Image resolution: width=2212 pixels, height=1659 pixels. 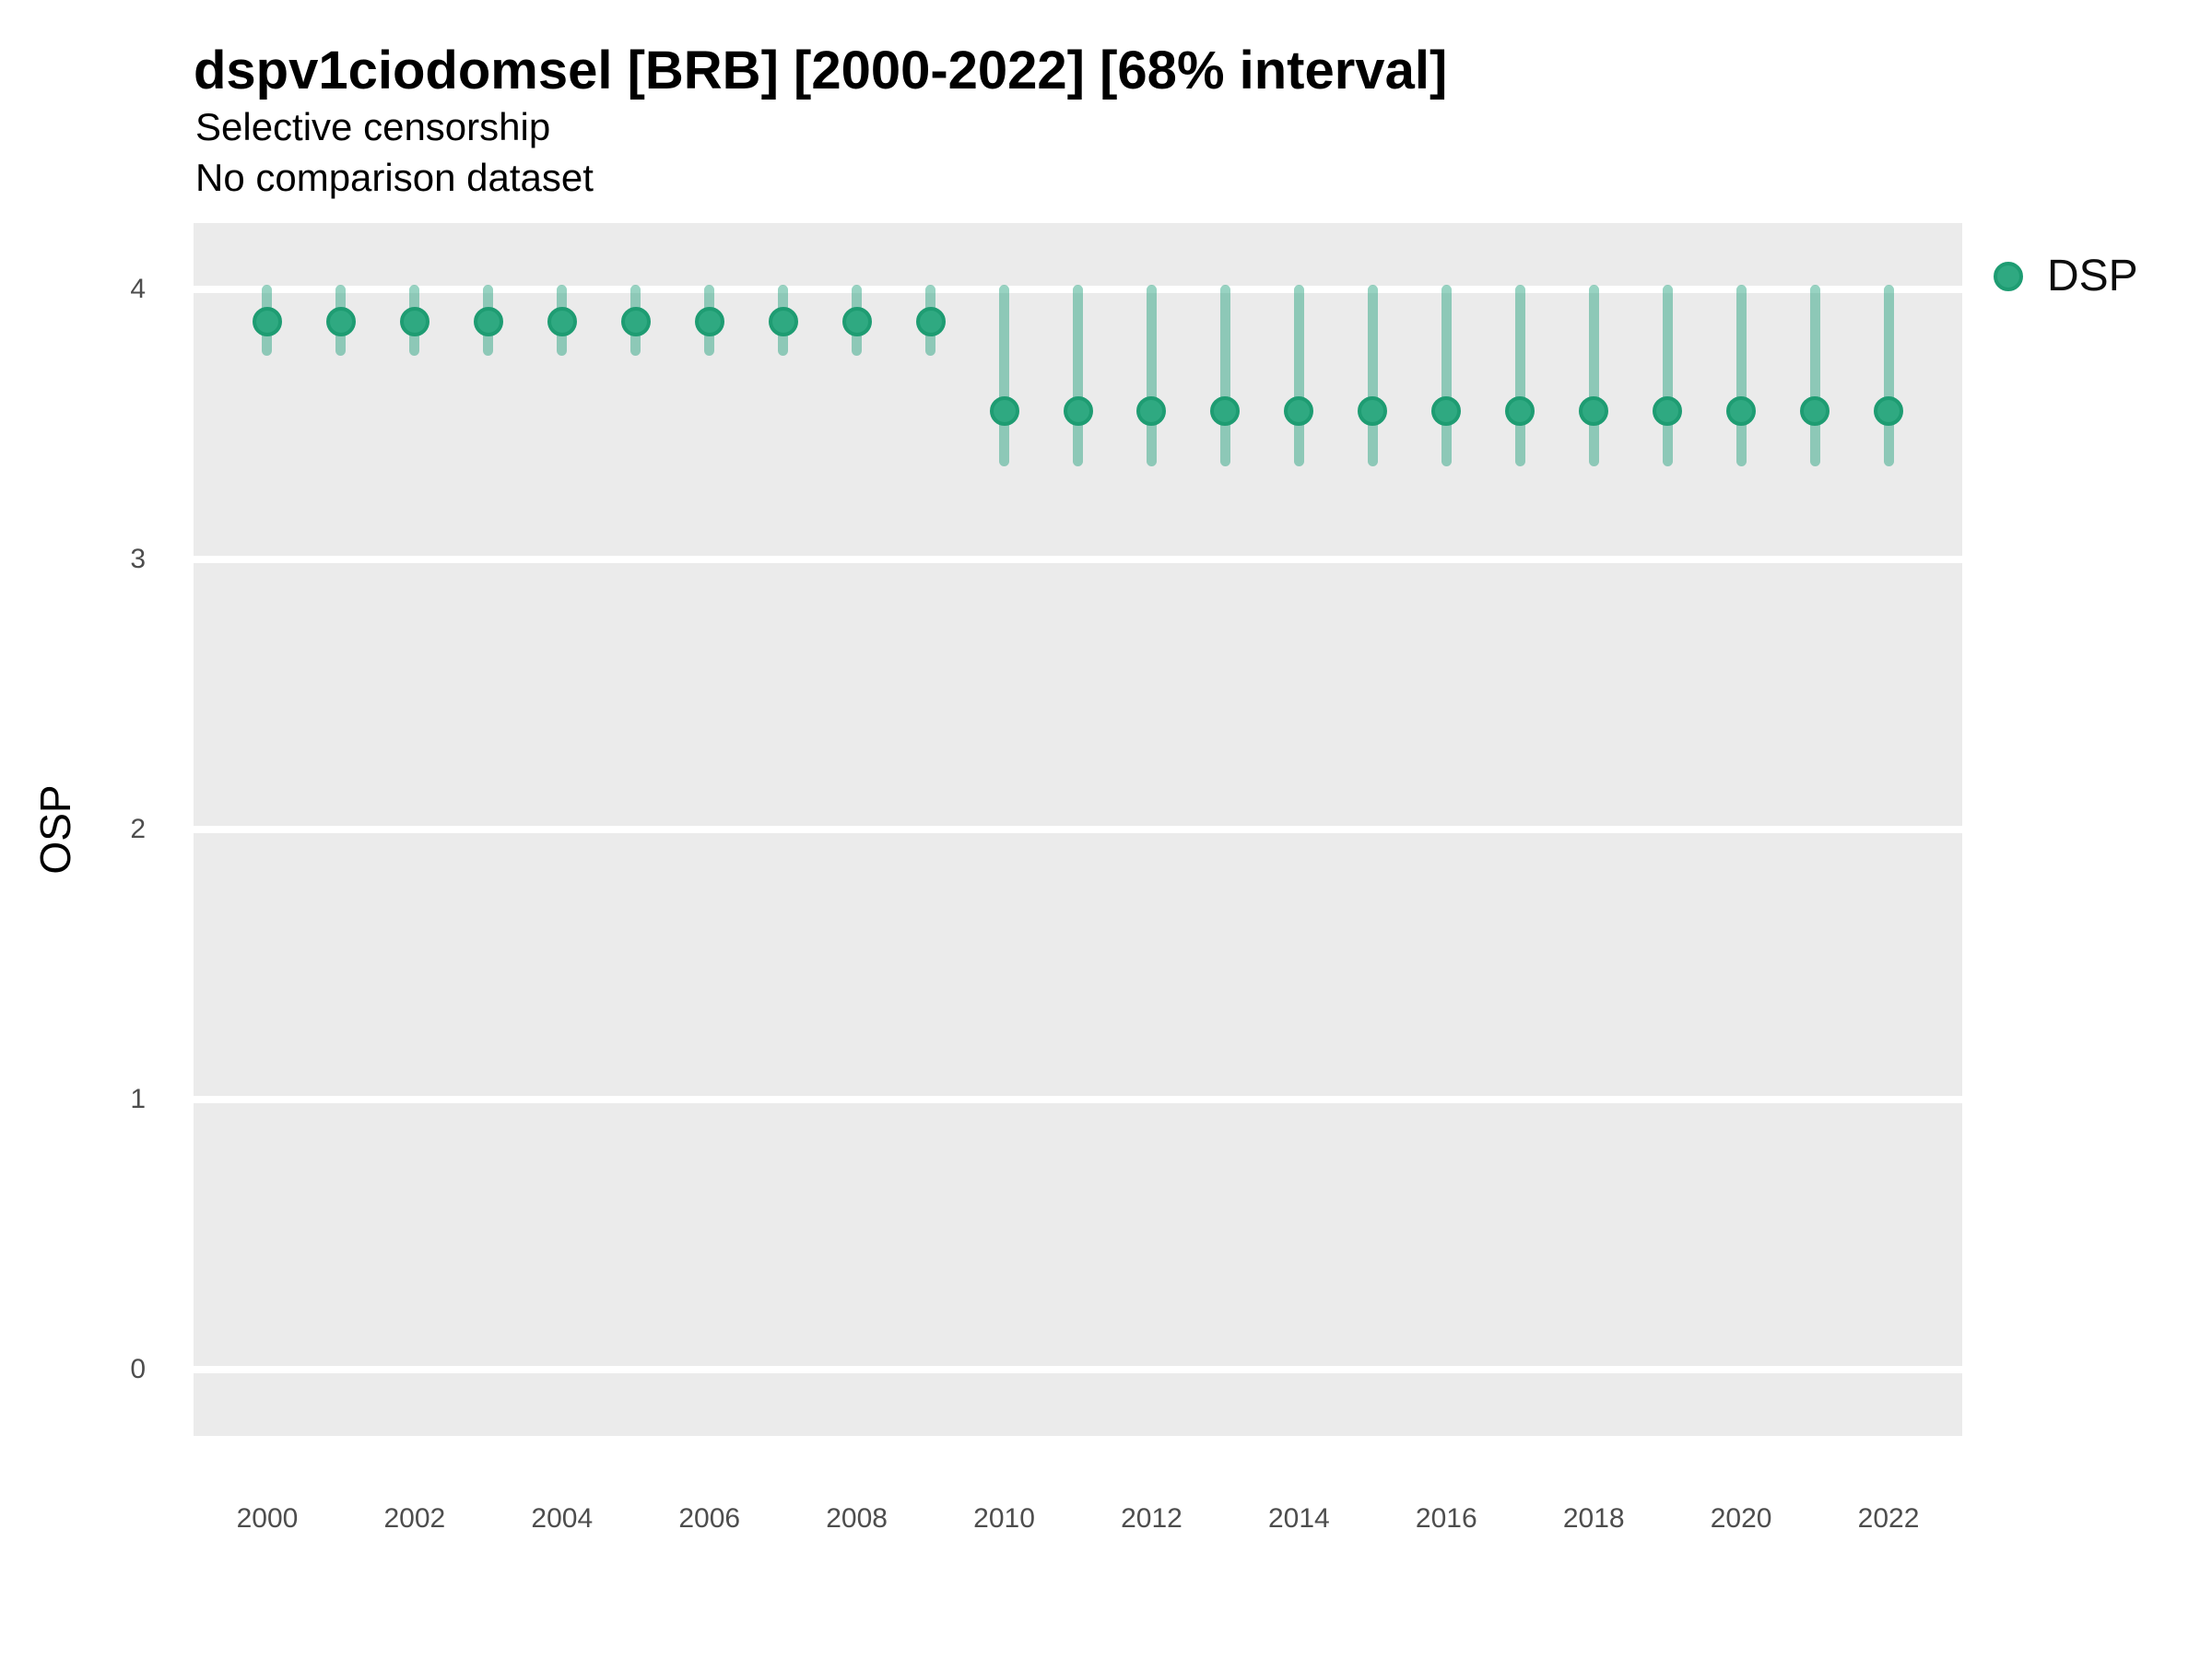 I want to click on point-2009, so click(x=930, y=321).